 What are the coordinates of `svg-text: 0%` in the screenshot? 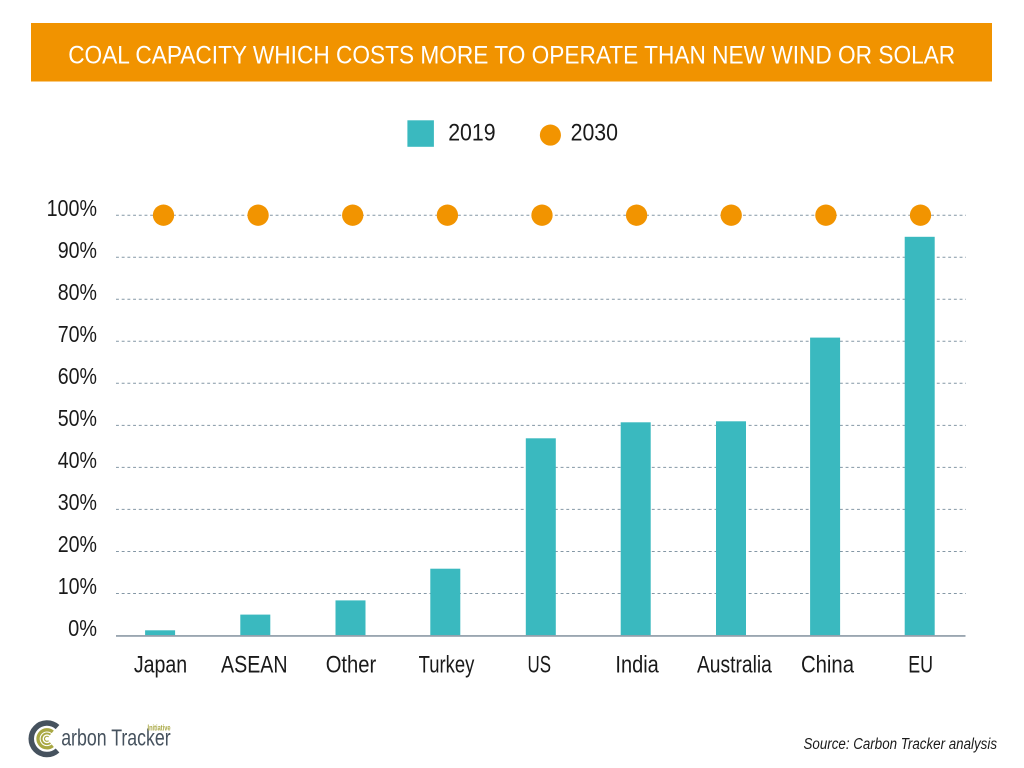 It's located at (82, 628).